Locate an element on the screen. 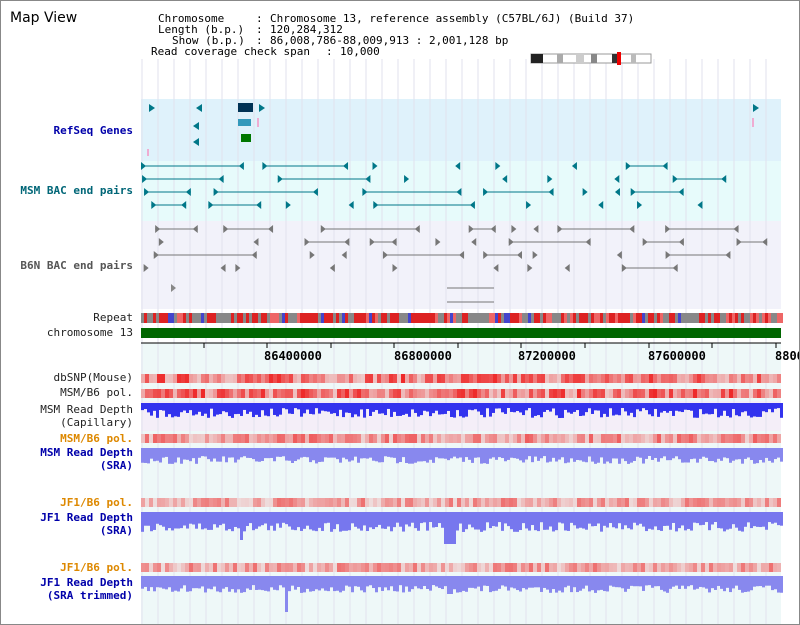 Image resolution: width=800 pixels, height=625 pixels. ideogram-band is located at coordinates (594, 58).